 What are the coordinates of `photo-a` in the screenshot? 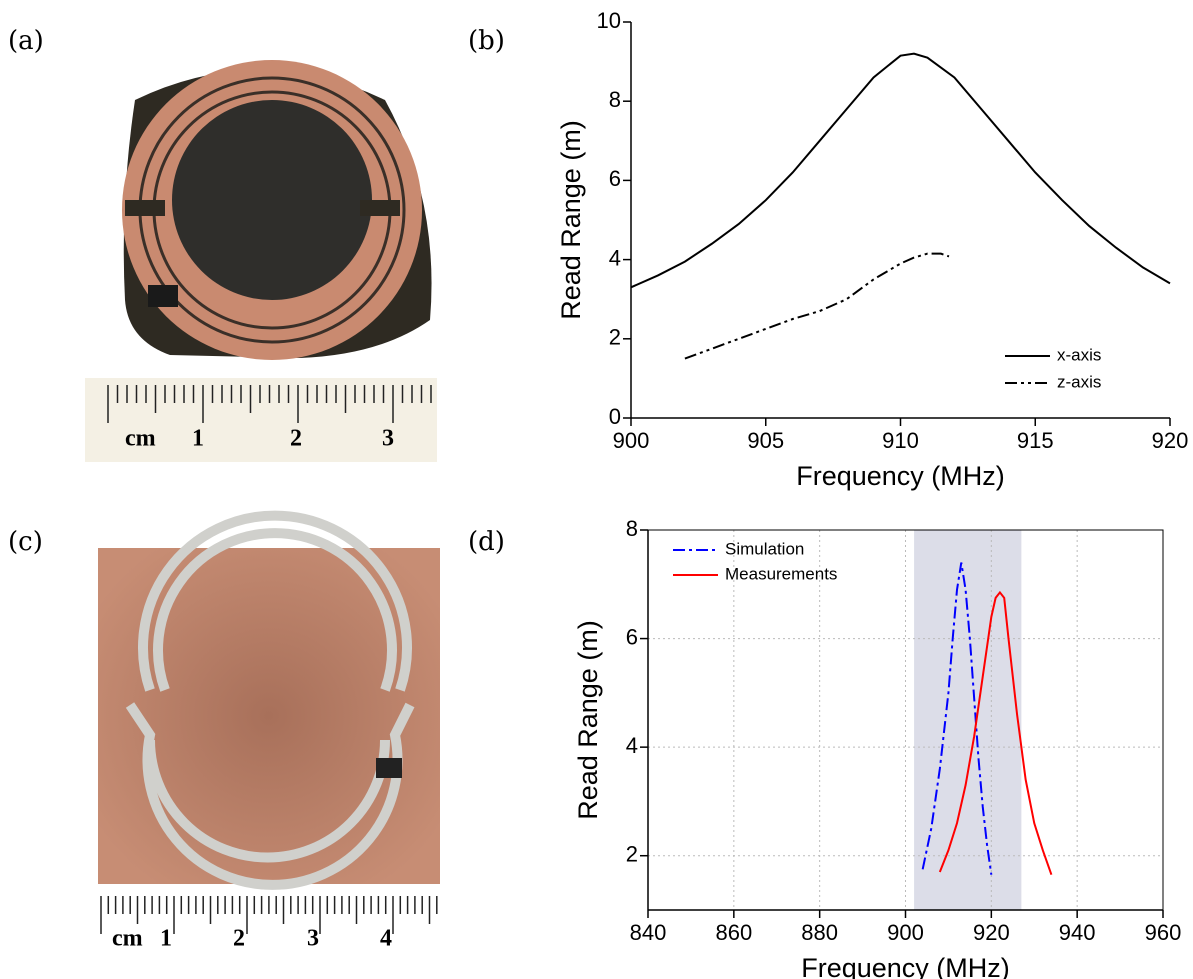 It's located at (261, 261).